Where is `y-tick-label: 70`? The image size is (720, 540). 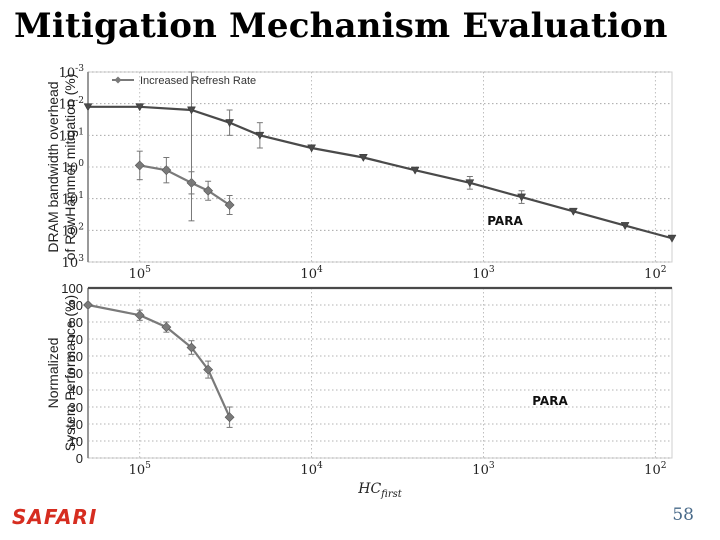 y-tick-label: 70 is located at coordinates (76, 339).